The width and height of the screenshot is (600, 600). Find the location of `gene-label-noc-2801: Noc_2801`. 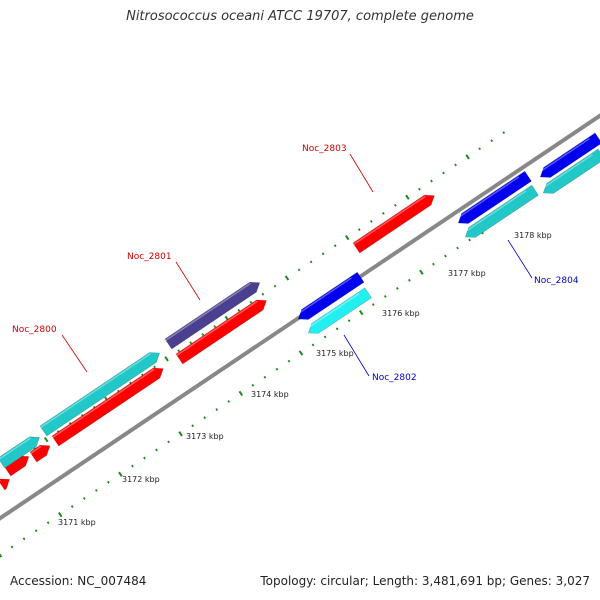

gene-label-noc-2801: Noc_2801 is located at coordinates (149, 257).